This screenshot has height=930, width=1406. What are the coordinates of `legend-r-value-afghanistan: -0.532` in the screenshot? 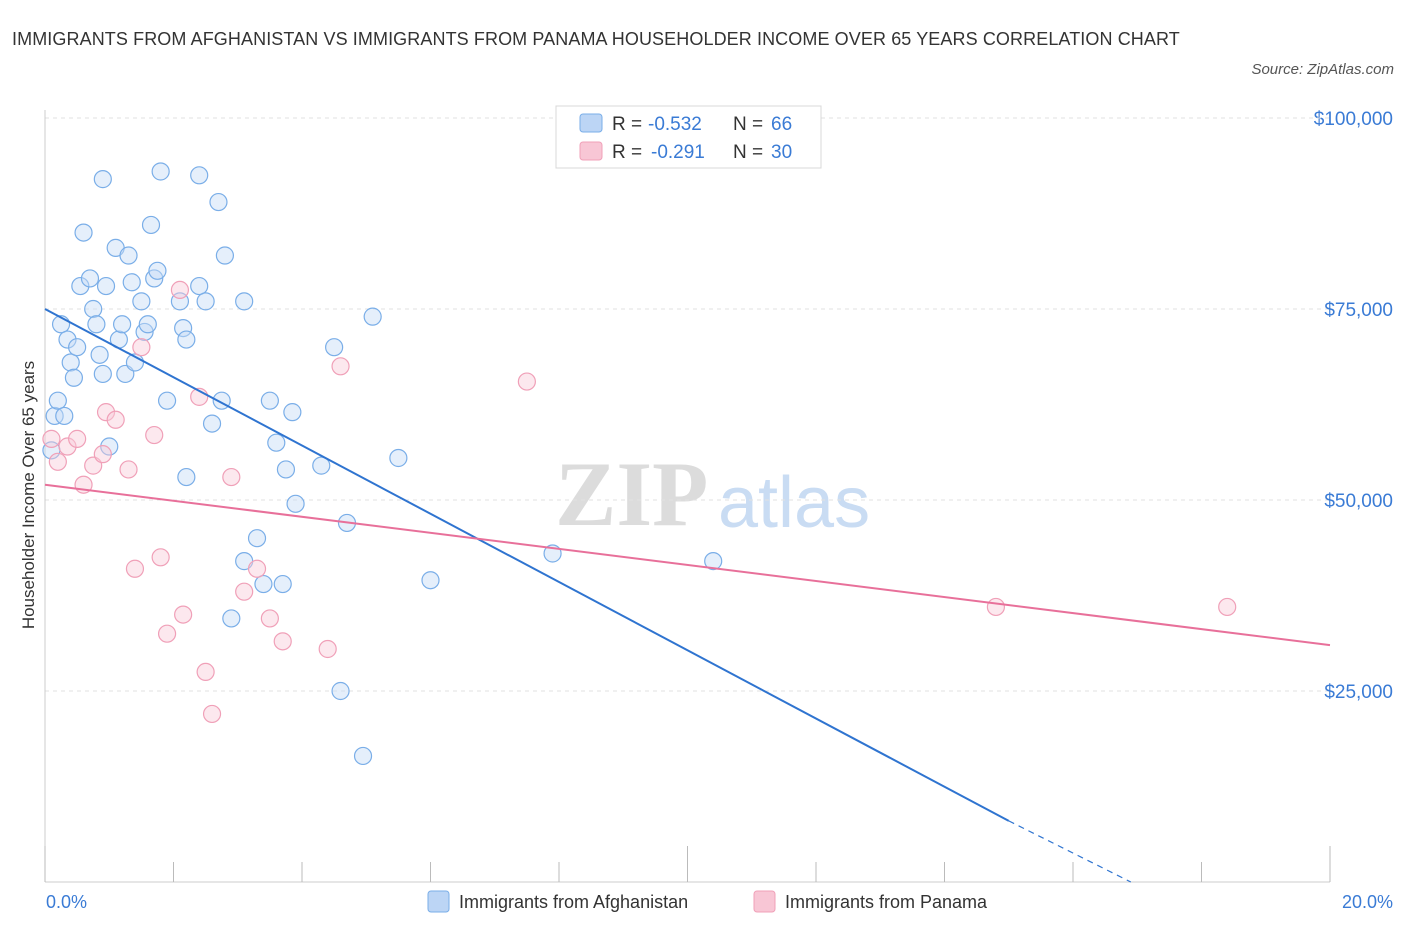 It's located at (675, 124).